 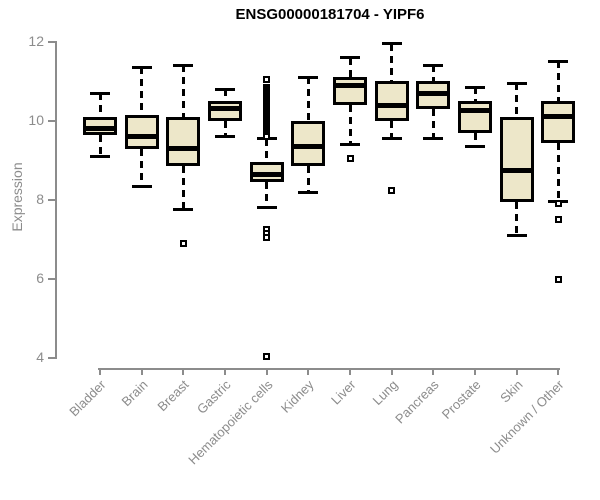 What do you see at coordinates (329, 369) in the screenshot?
I see `x-axis-line` at bounding box center [329, 369].